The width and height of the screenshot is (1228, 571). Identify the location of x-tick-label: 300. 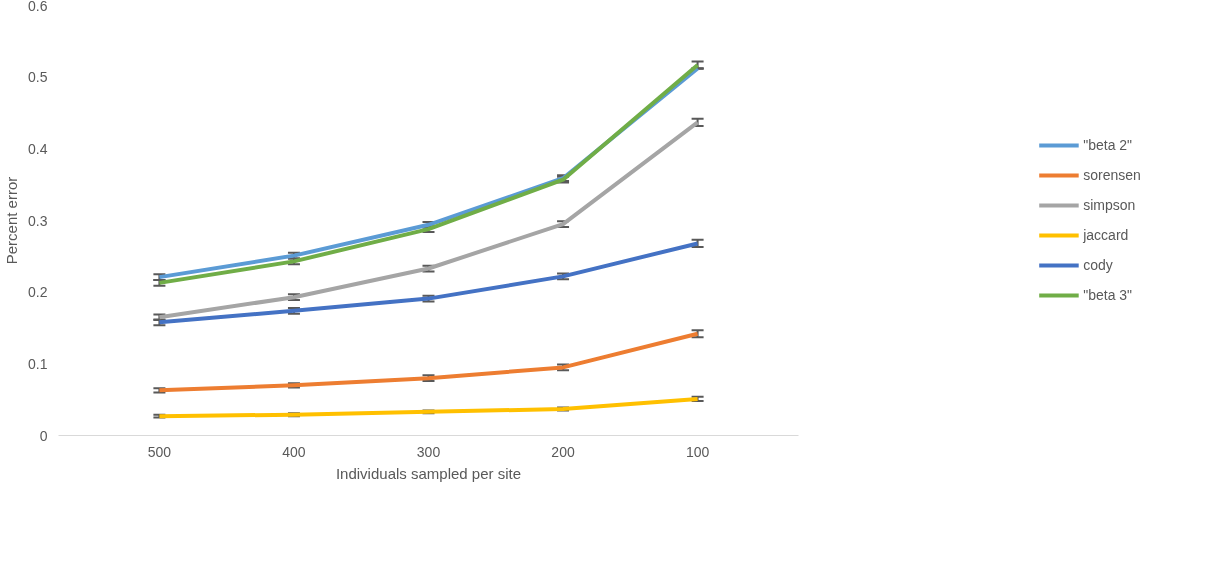
(428, 451).